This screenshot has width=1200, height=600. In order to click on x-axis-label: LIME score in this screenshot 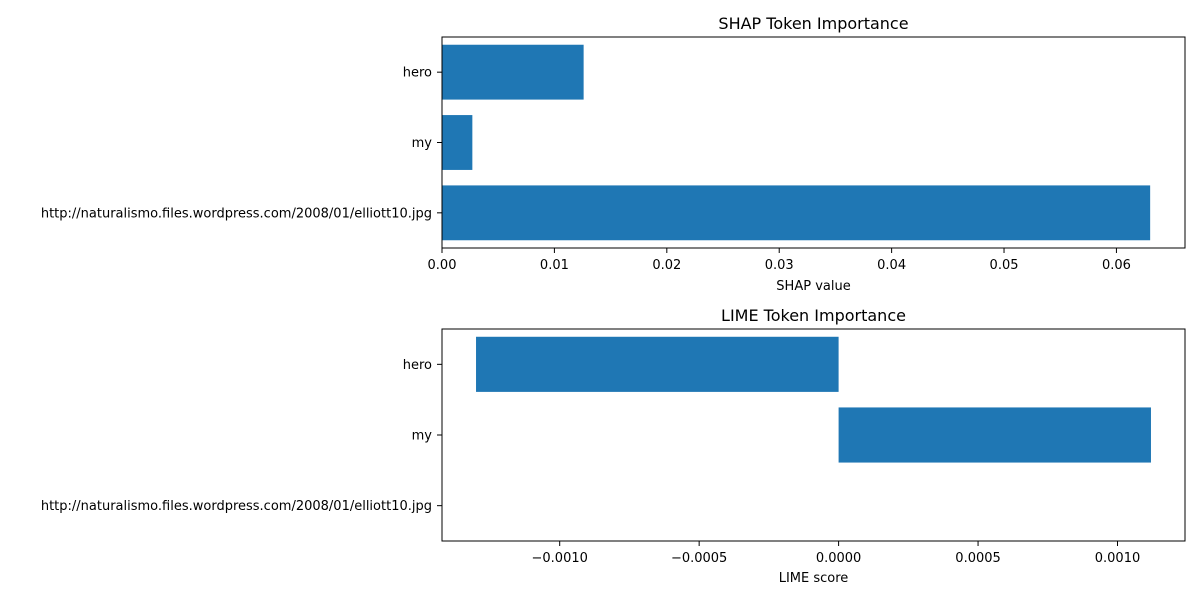, I will do `click(814, 578)`.